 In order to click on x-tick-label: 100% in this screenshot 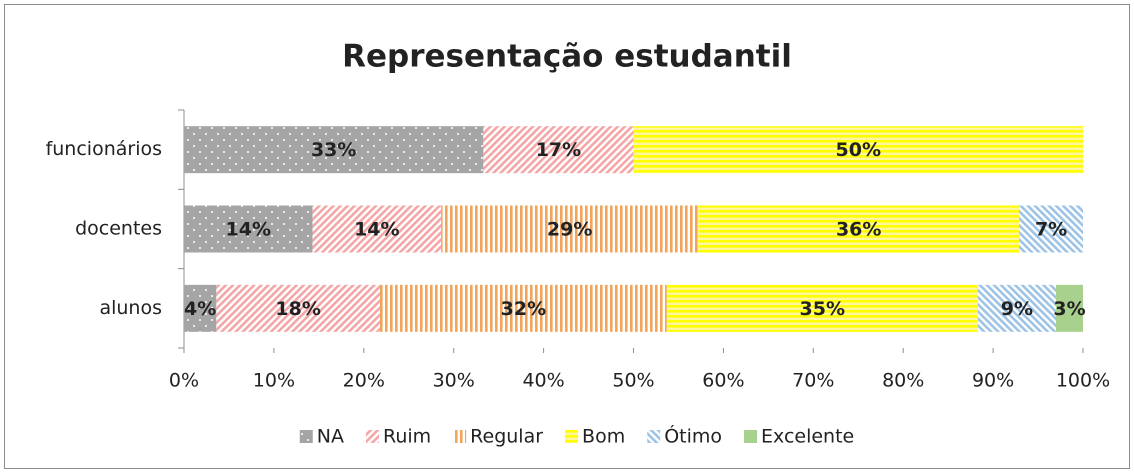, I will do `click(1083, 381)`.